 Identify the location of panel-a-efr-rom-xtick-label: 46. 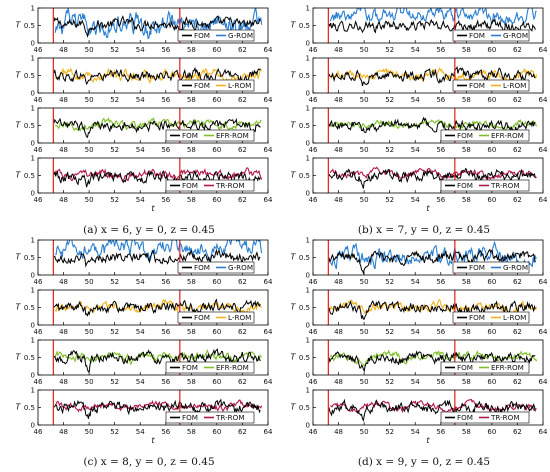
(38, 150).